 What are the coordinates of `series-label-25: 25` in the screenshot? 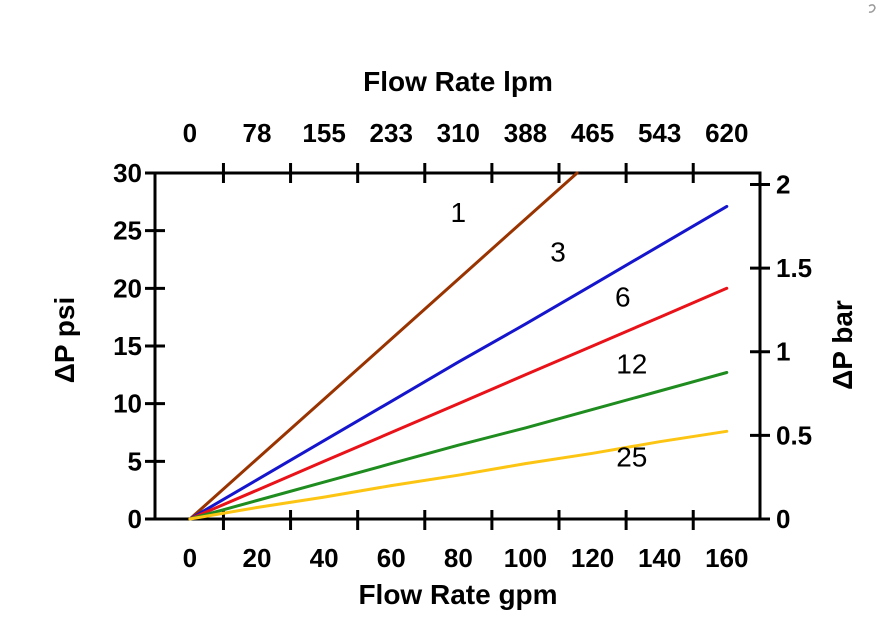 It's located at (631, 457).